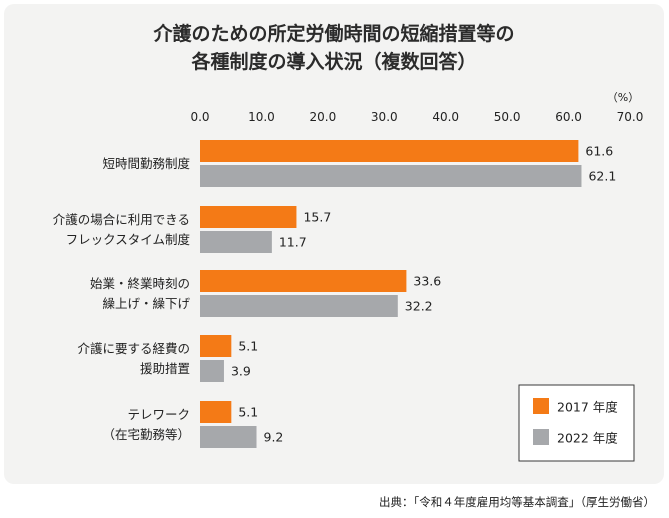 The width and height of the screenshot is (669, 518). I want to click on legend-label: 2022 年度, so click(587, 438).